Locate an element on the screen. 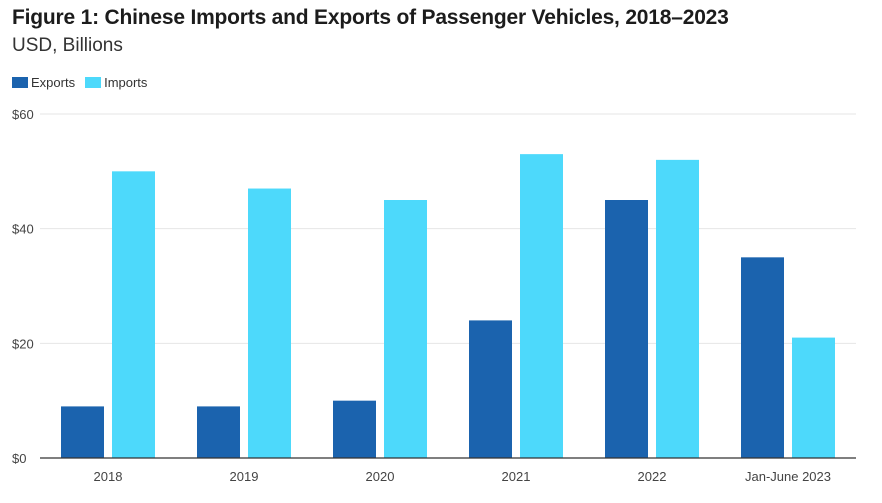 This screenshot has height=503, width=882. legend-label-exports: Exports is located at coordinates (53, 82).